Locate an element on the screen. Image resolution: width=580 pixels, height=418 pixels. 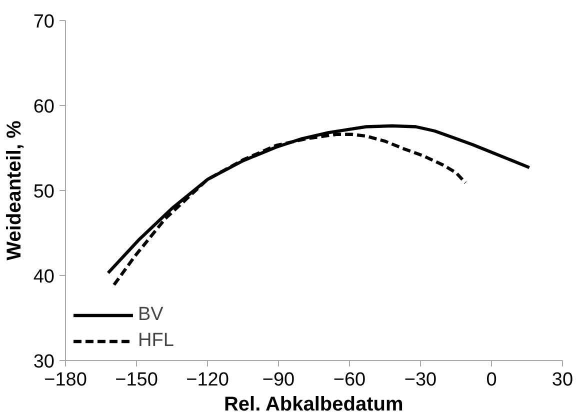
y-tick-label: 30 is located at coordinates (44, 362).